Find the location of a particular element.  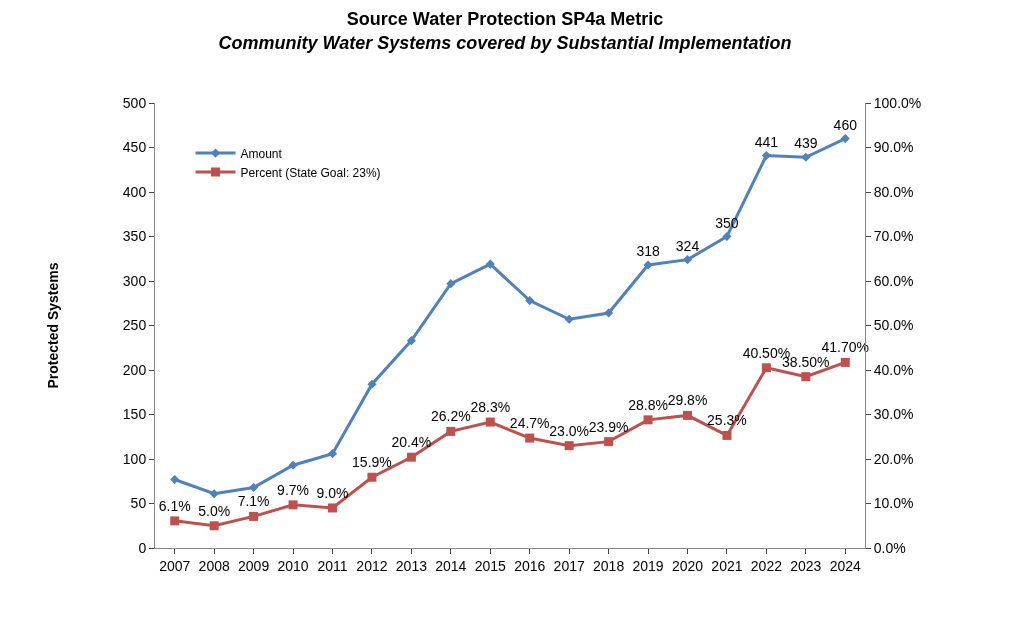

data-label: 26.2% is located at coordinates (450, 416).